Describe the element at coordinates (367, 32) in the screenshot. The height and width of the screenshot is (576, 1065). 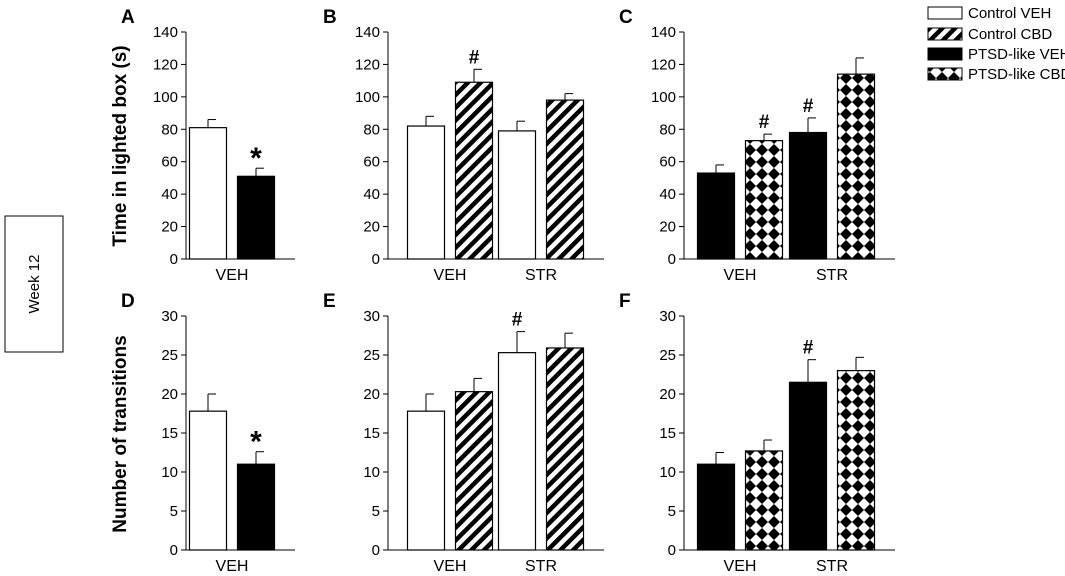
I see `y-tick-label-b: 140` at that location.